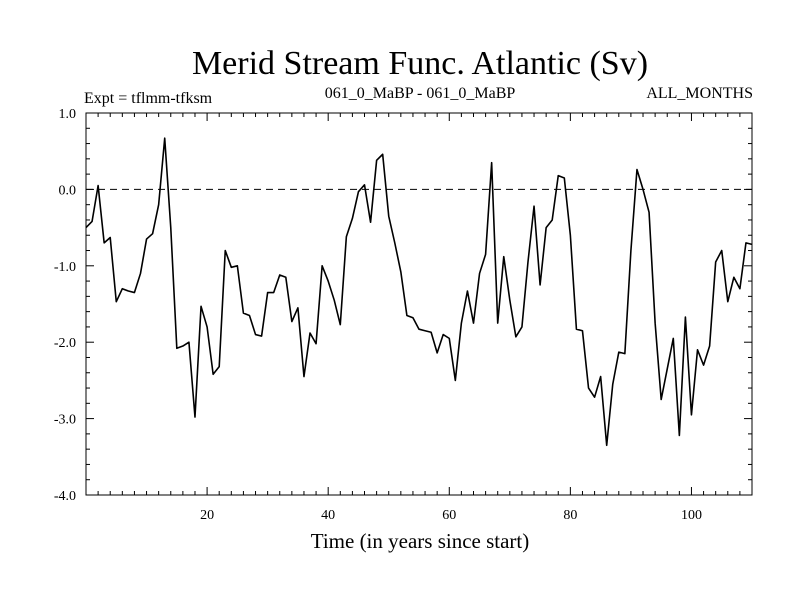 This screenshot has width=800, height=600. What do you see at coordinates (420, 93) in the screenshot?
I see `chart-subtitle-center: 061_0_MaBP - 061_0_MaBP` at bounding box center [420, 93].